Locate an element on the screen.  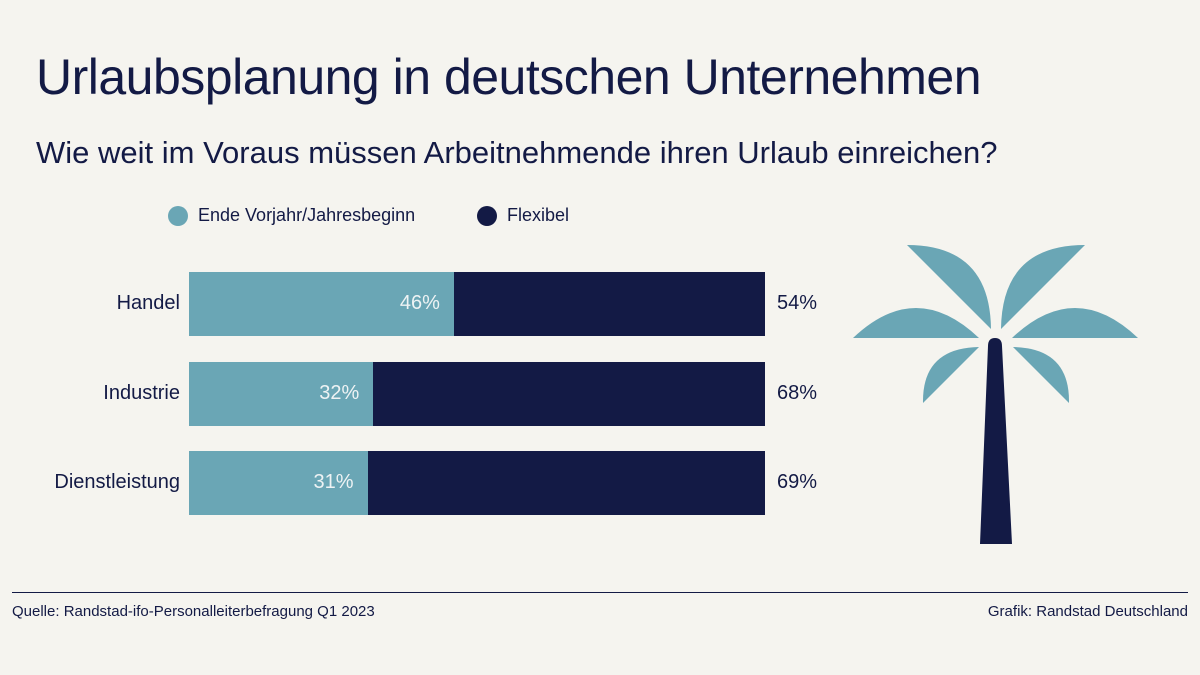
data-label: 69% is located at coordinates (797, 482).